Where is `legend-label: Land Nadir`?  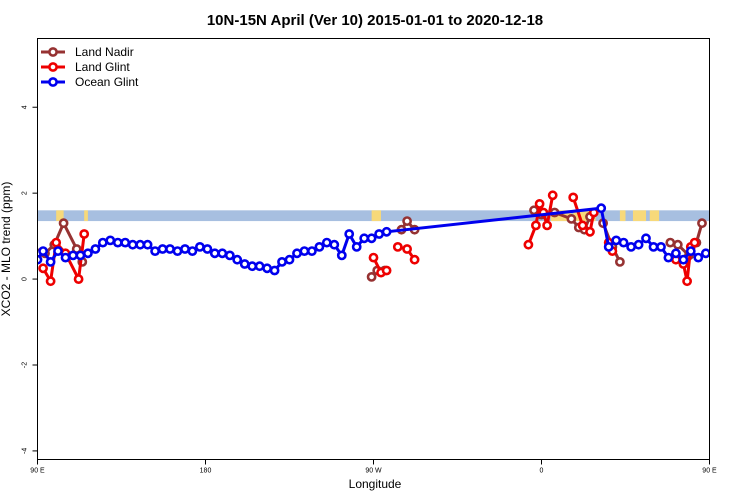
legend-label: Land Nadir is located at coordinates (104, 52).